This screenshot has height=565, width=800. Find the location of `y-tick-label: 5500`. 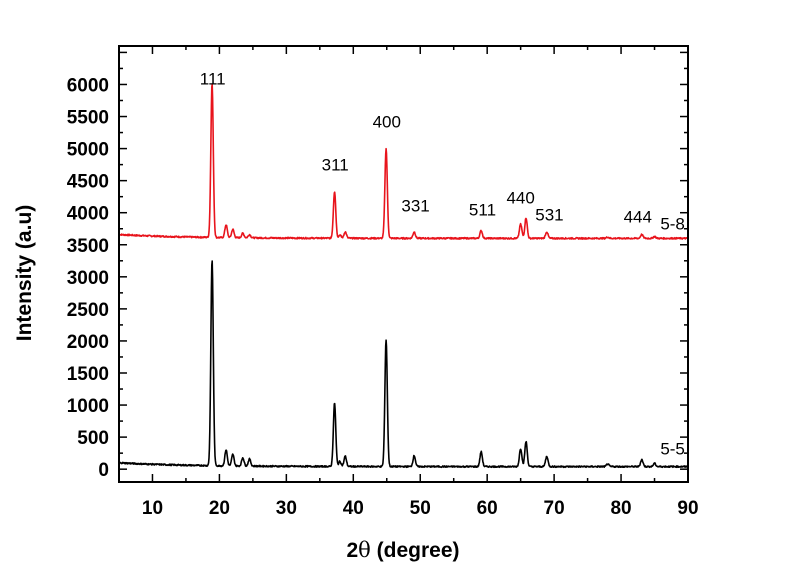

y-tick-label: 5500 is located at coordinates (88, 118).